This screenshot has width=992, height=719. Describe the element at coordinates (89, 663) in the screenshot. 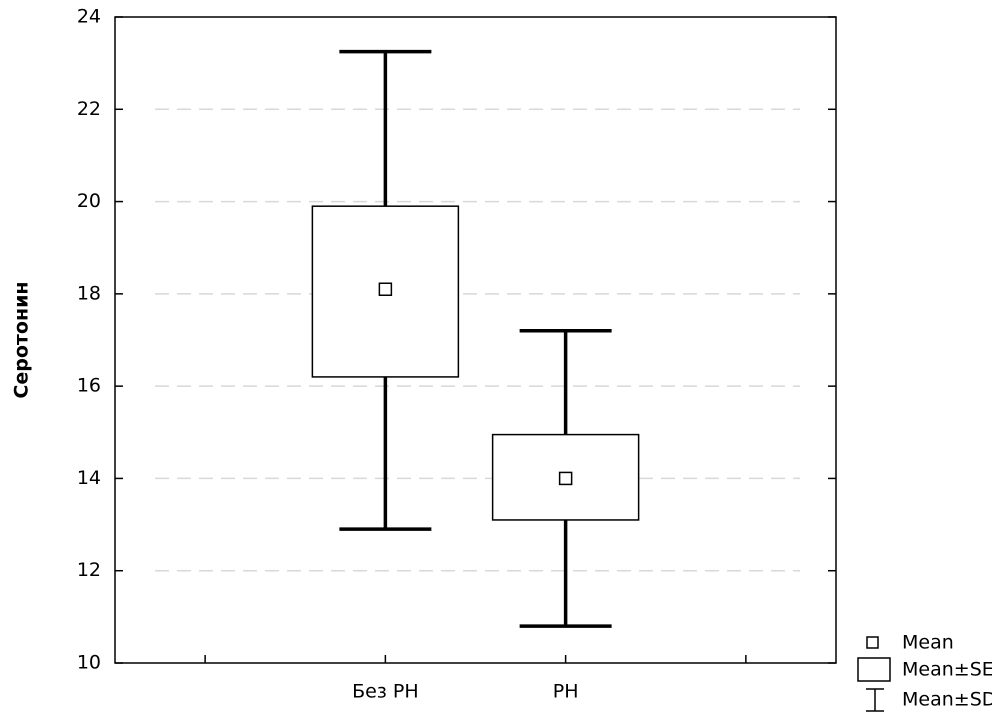

I see `y-tick-label: 10` at that location.